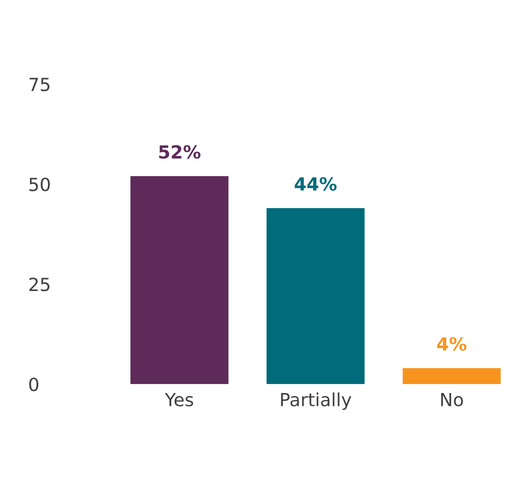 This screenshot has height=495, width=518. Describe the element at coordinates (33, 385) in the screenshot. I see `y-tick-label: 0` at that location.